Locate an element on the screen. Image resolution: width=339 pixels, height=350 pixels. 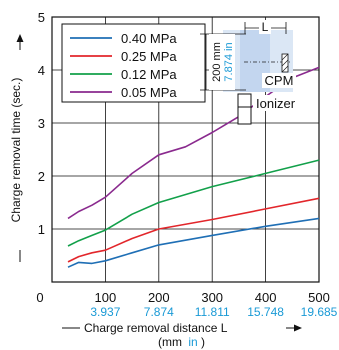
x-tick-label-inch: 11.811 is located at coordinates (212, 312).